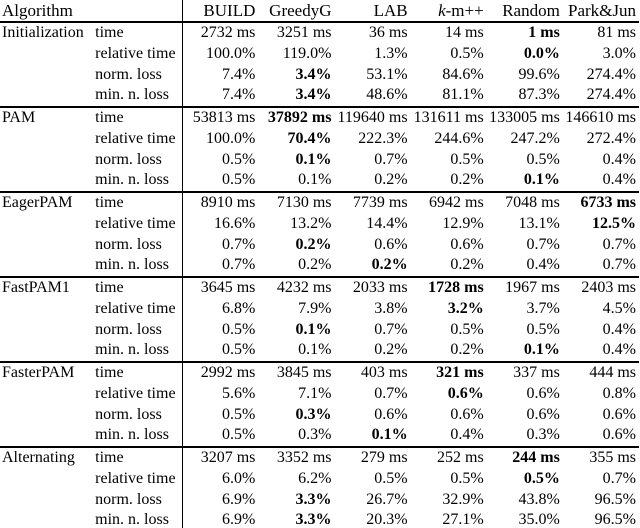  Describe the element at coordinates (229, 10) in the screenshot. I see `column-header-build: BUILD` at that location.